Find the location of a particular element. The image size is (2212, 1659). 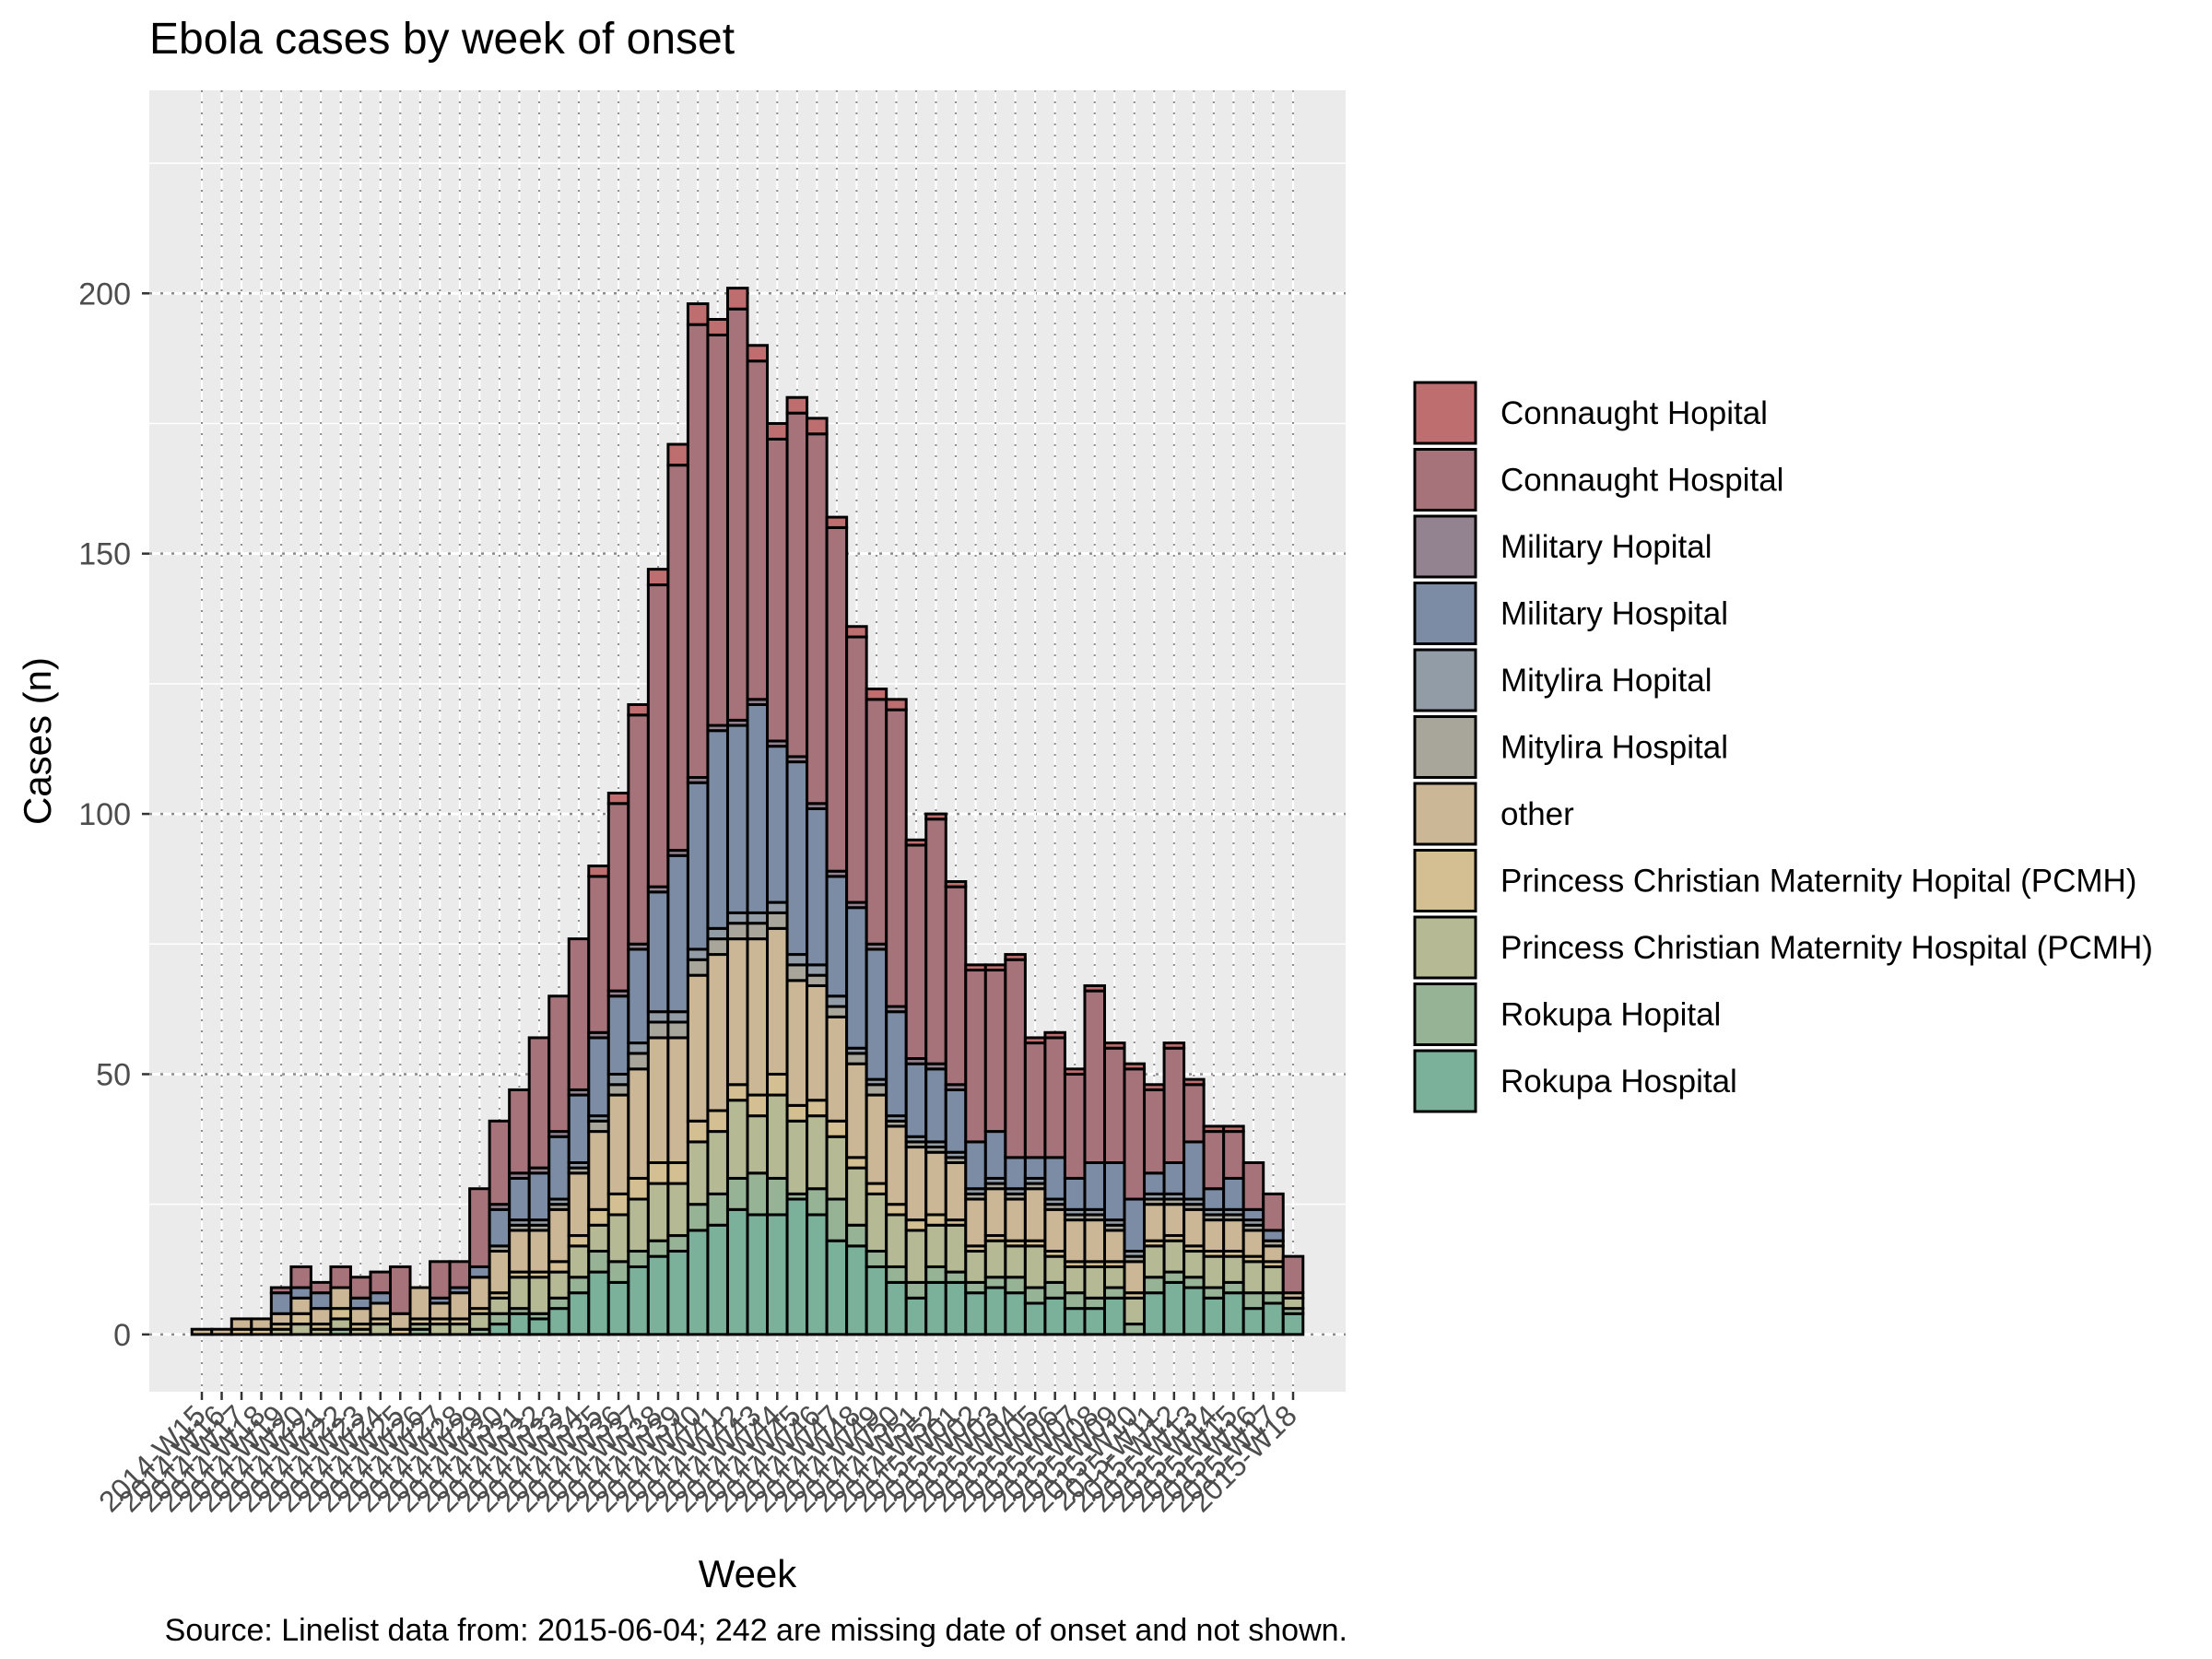

y-axis: 0 50 100 150 200 is located at coordinates (113, 814).